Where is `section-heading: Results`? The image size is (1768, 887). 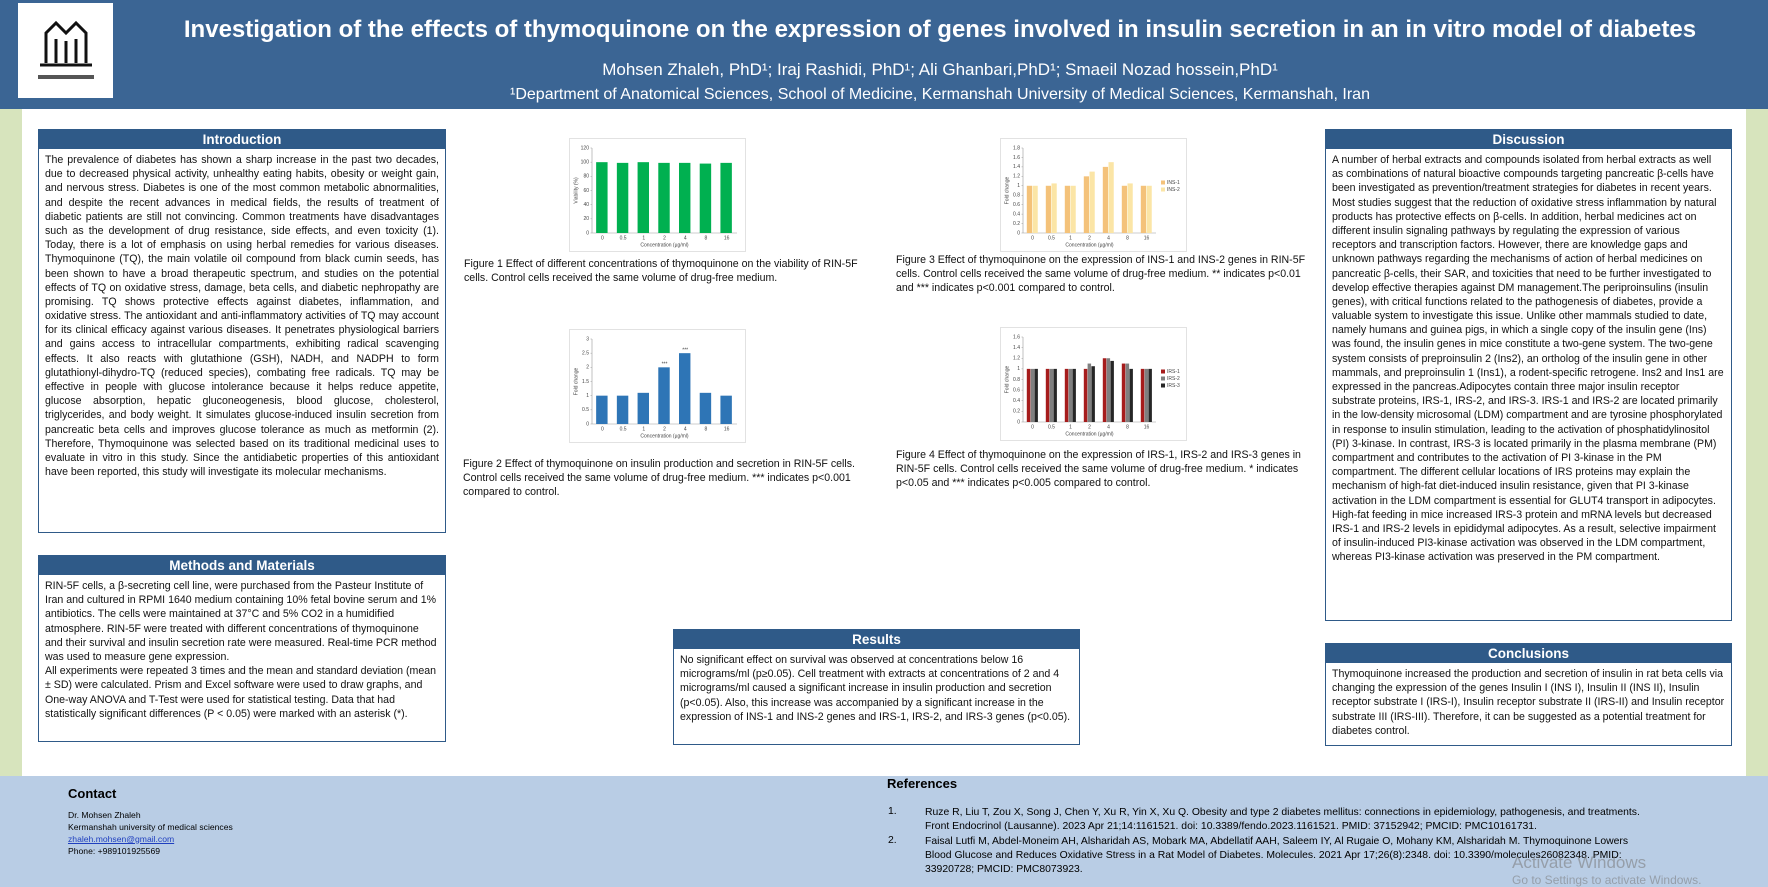 section-heading: Results is located at coordinates (876, 639).